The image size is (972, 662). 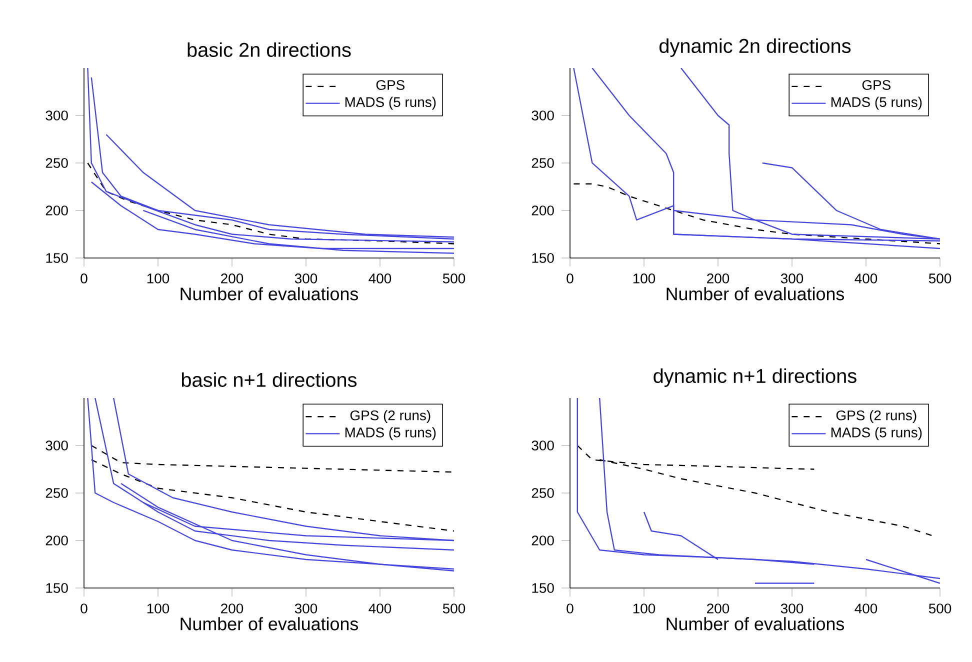 I want to click on chart-title: dynamic 2n directions, so click(x=755, y=47).